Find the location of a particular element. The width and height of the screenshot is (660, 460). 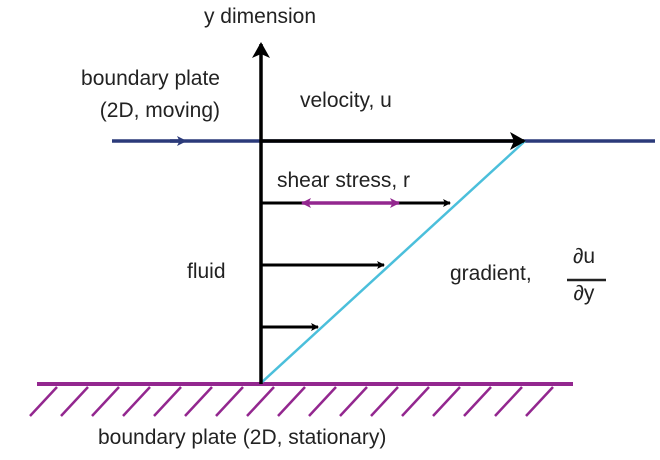

stationary-plate-hatching is located at coordinates (291, 401).